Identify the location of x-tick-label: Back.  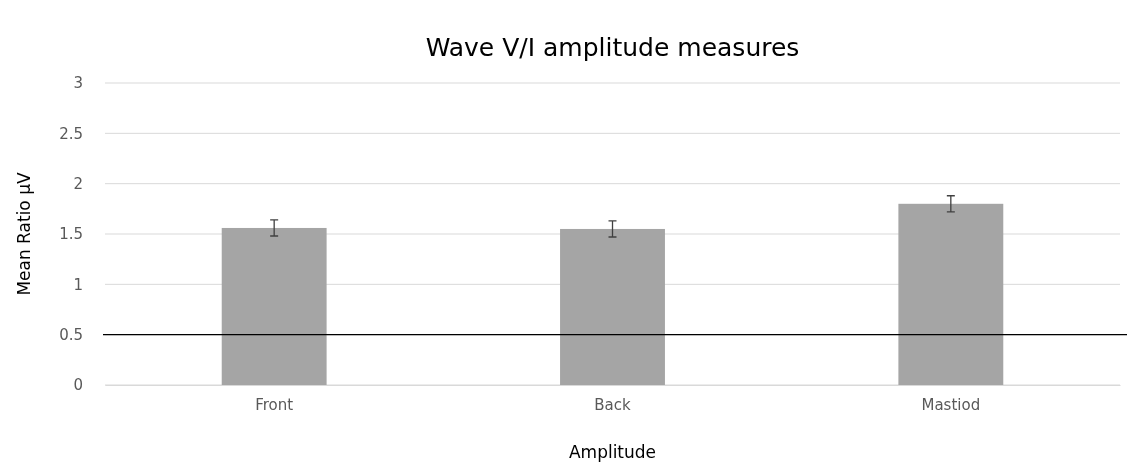
(613, 404).